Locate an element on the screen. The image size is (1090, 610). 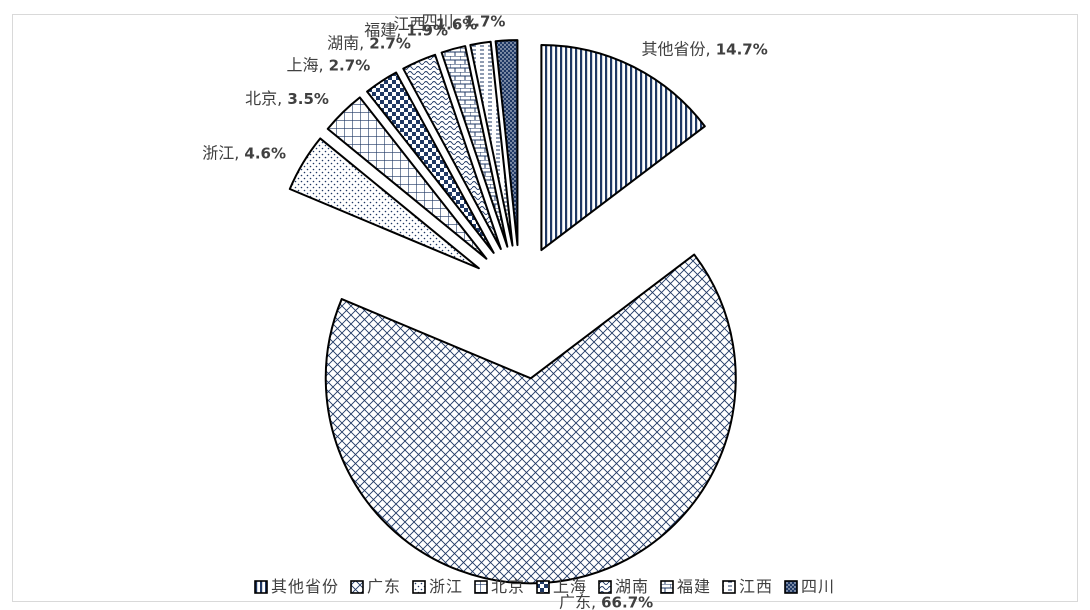
legend-label-4: 上海 is located at coordinates (570, 586).